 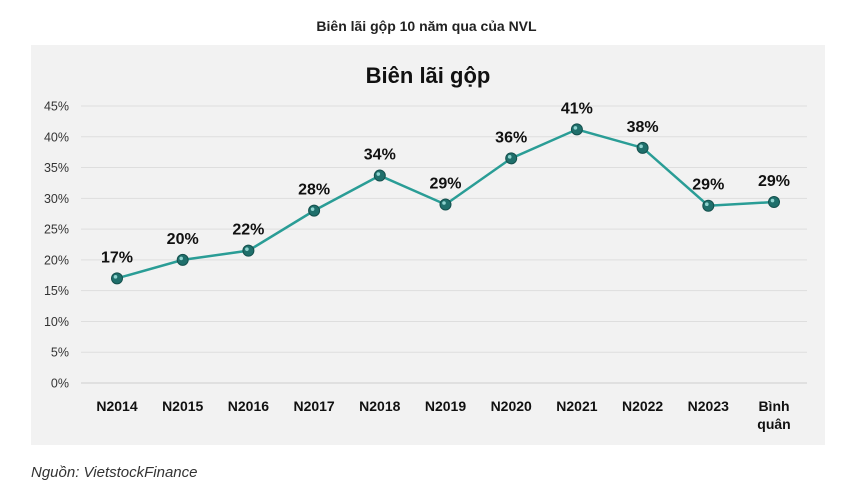 What do you see at coordinates (313, 406) in the screenshot?
I see `x-tick-label: N2017` at bounding box center [313, 406].